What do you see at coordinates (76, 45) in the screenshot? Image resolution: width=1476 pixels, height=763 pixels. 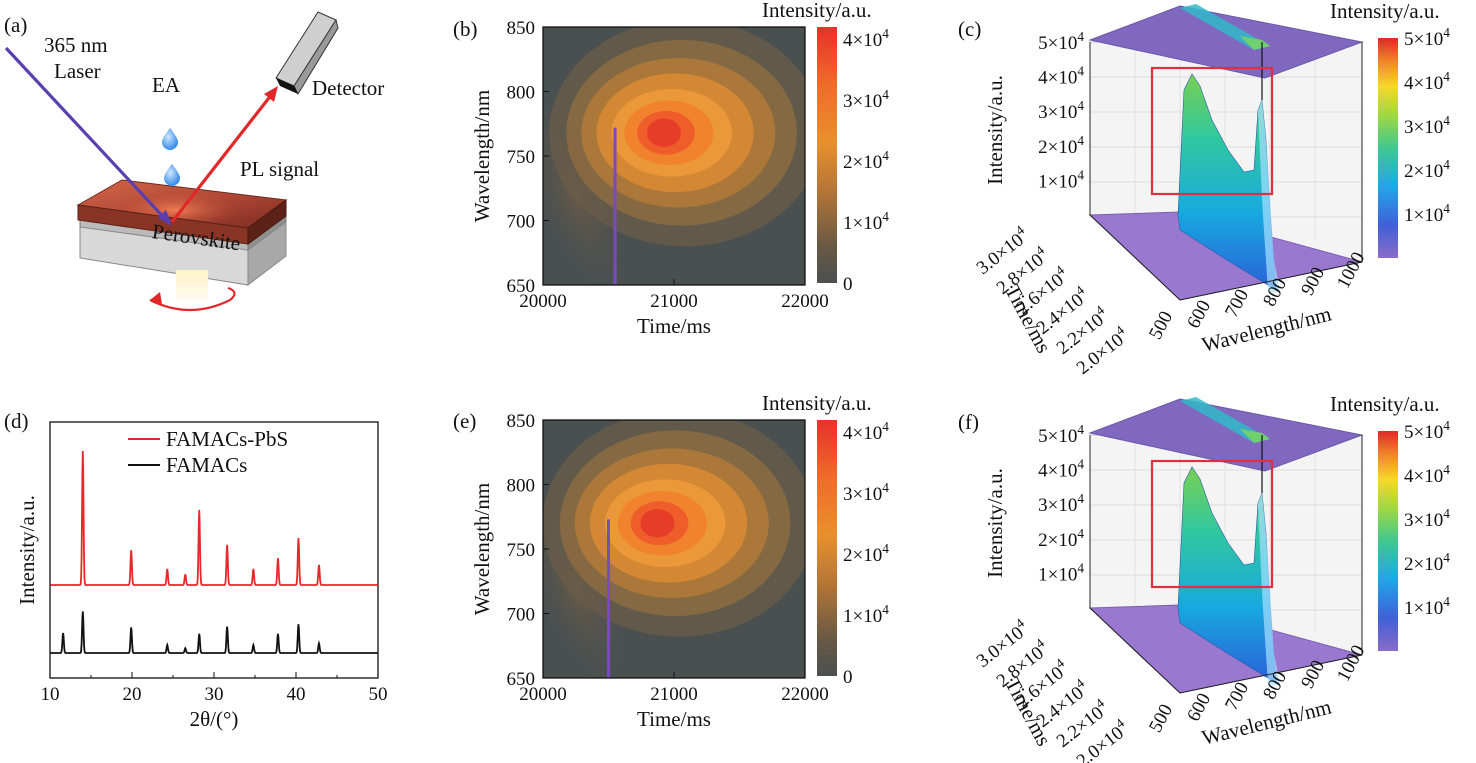 I see `laser-wavelength-label: 365 nm` at bounding box center [76, 45].